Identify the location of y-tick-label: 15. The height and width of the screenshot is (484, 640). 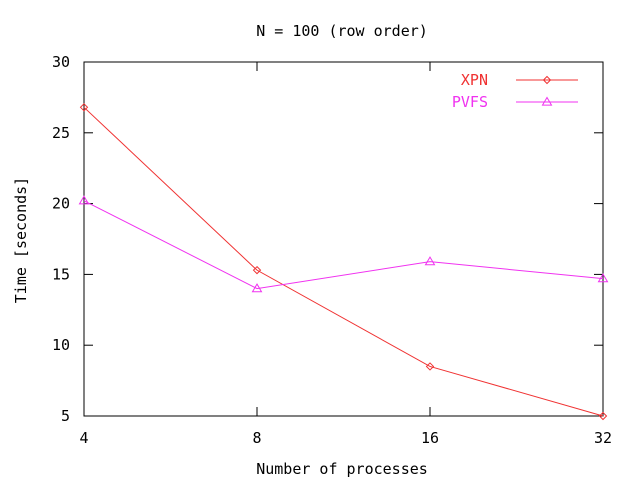
(61, 274).